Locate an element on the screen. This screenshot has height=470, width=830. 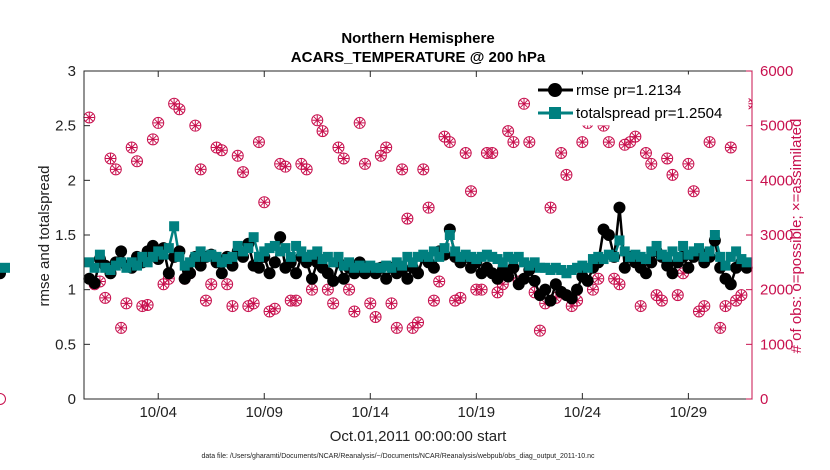
y-tick-label: 0.5 is located at coordinates (65, 344).